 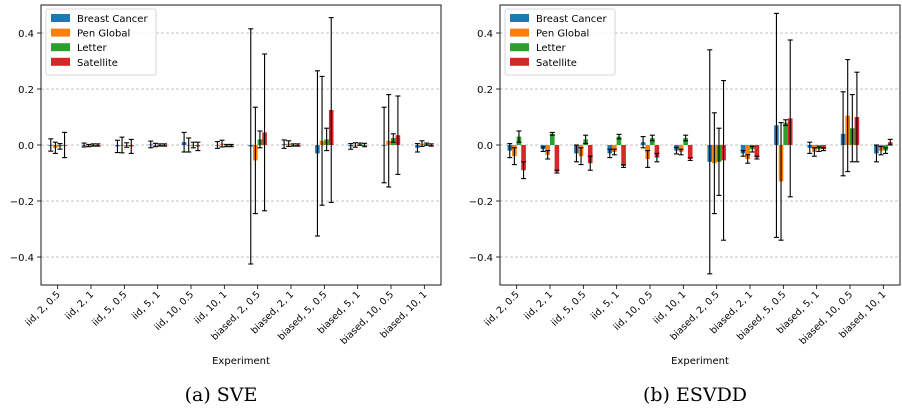 I want to click on series-pen-global, so click(x=238, y=145).